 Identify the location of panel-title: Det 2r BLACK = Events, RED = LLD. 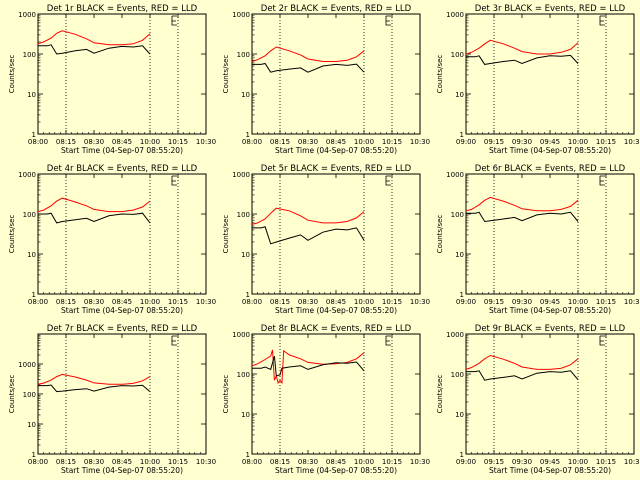
(336, 9).